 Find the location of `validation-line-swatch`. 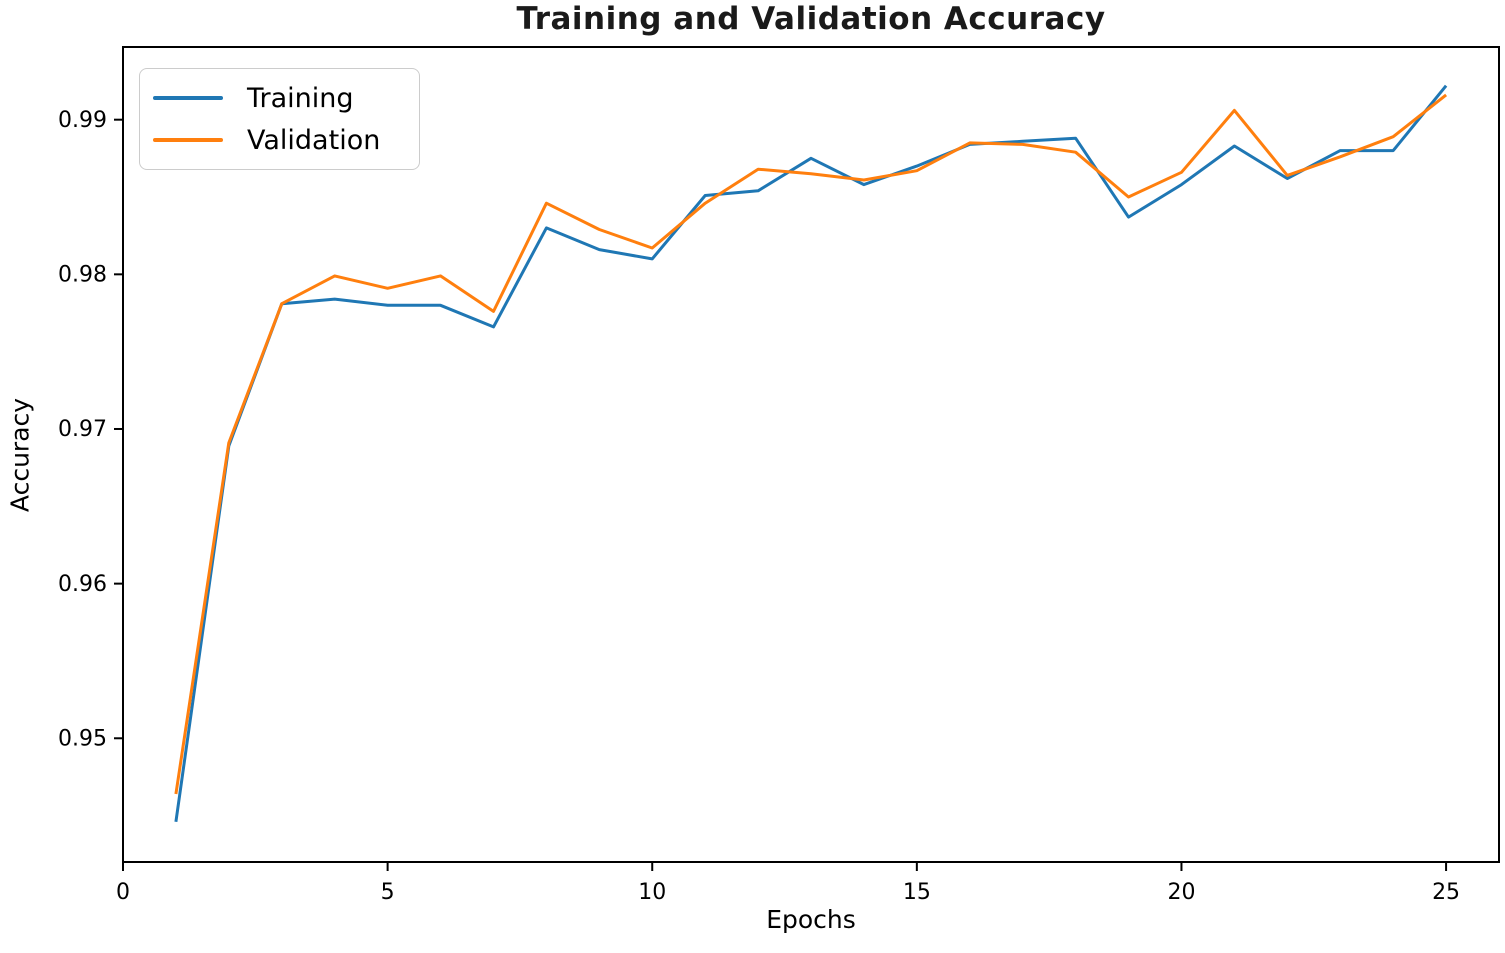

validation-line-swatch is located at coordinates (188, 140).